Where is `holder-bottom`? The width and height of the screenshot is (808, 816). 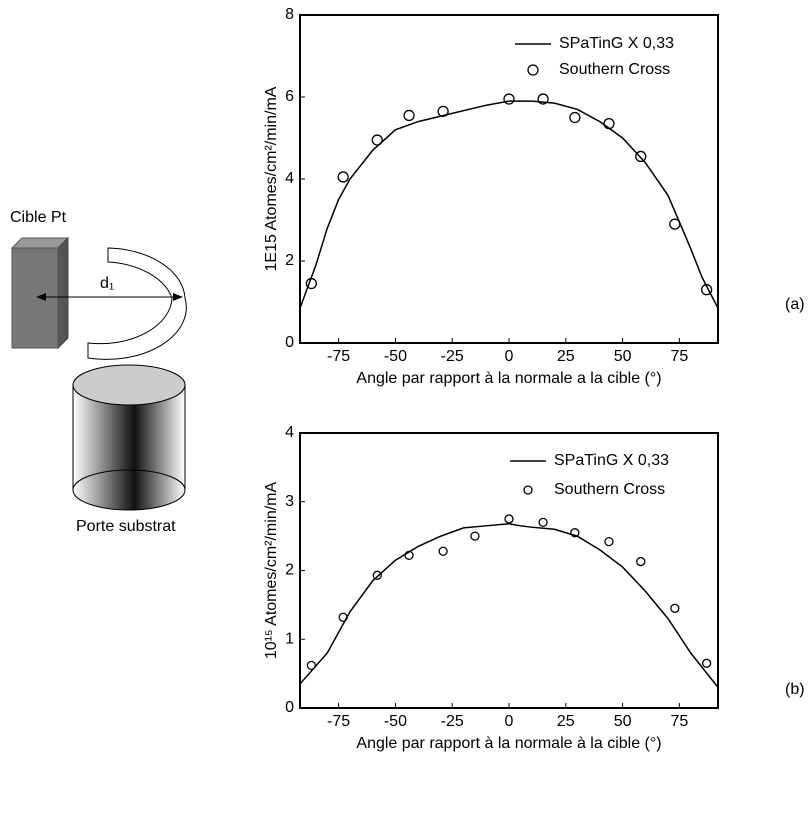 holder-bottom is located at coordinates (129, 480).